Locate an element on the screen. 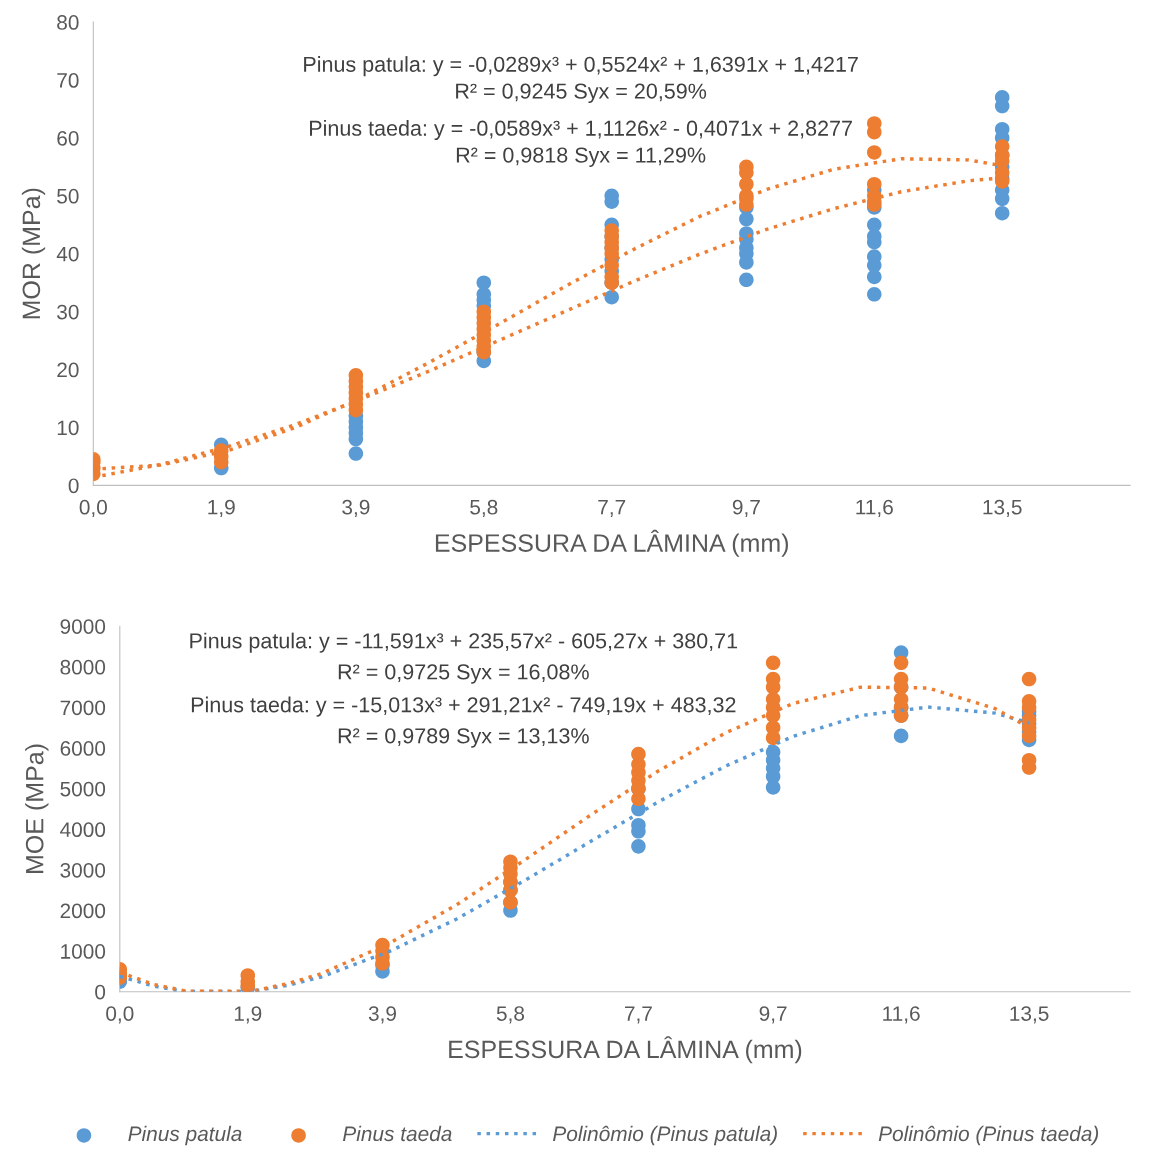  y-tick-label: 20 is located at coordinates (68, 370).